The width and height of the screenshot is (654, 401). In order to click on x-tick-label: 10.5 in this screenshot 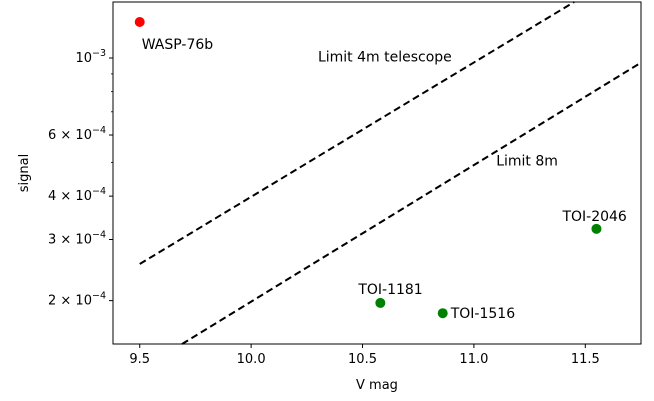, I will do `click(362, 359)`.